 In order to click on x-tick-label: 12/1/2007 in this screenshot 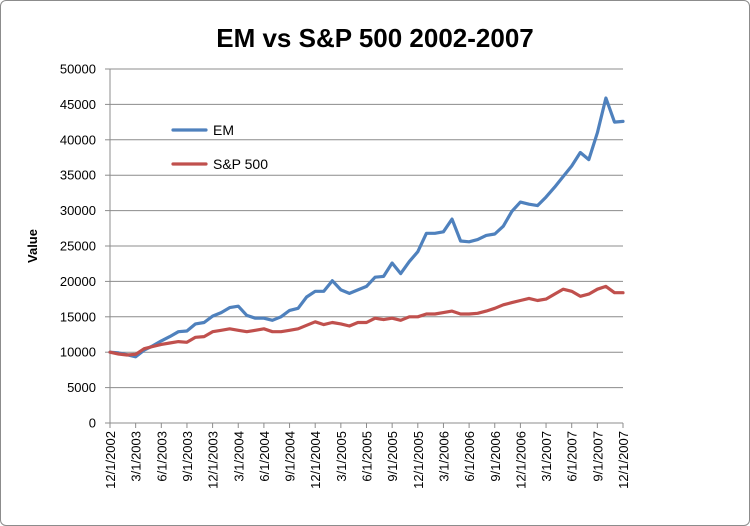, I will do `click(623, 460)`.